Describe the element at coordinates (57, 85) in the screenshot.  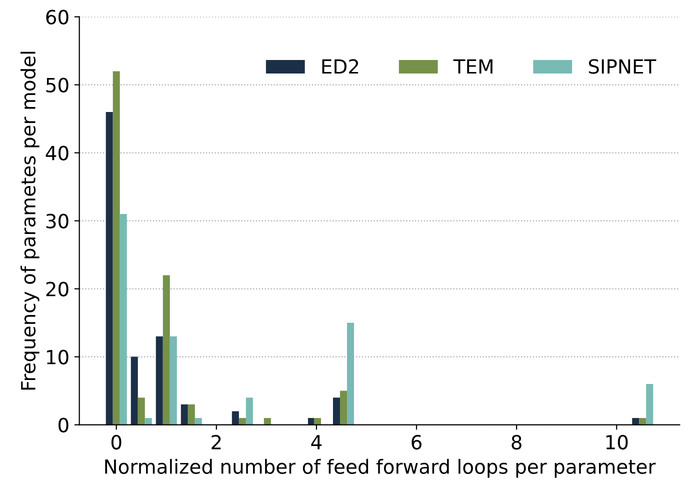
I see `y-tick-label: 50` at that location.